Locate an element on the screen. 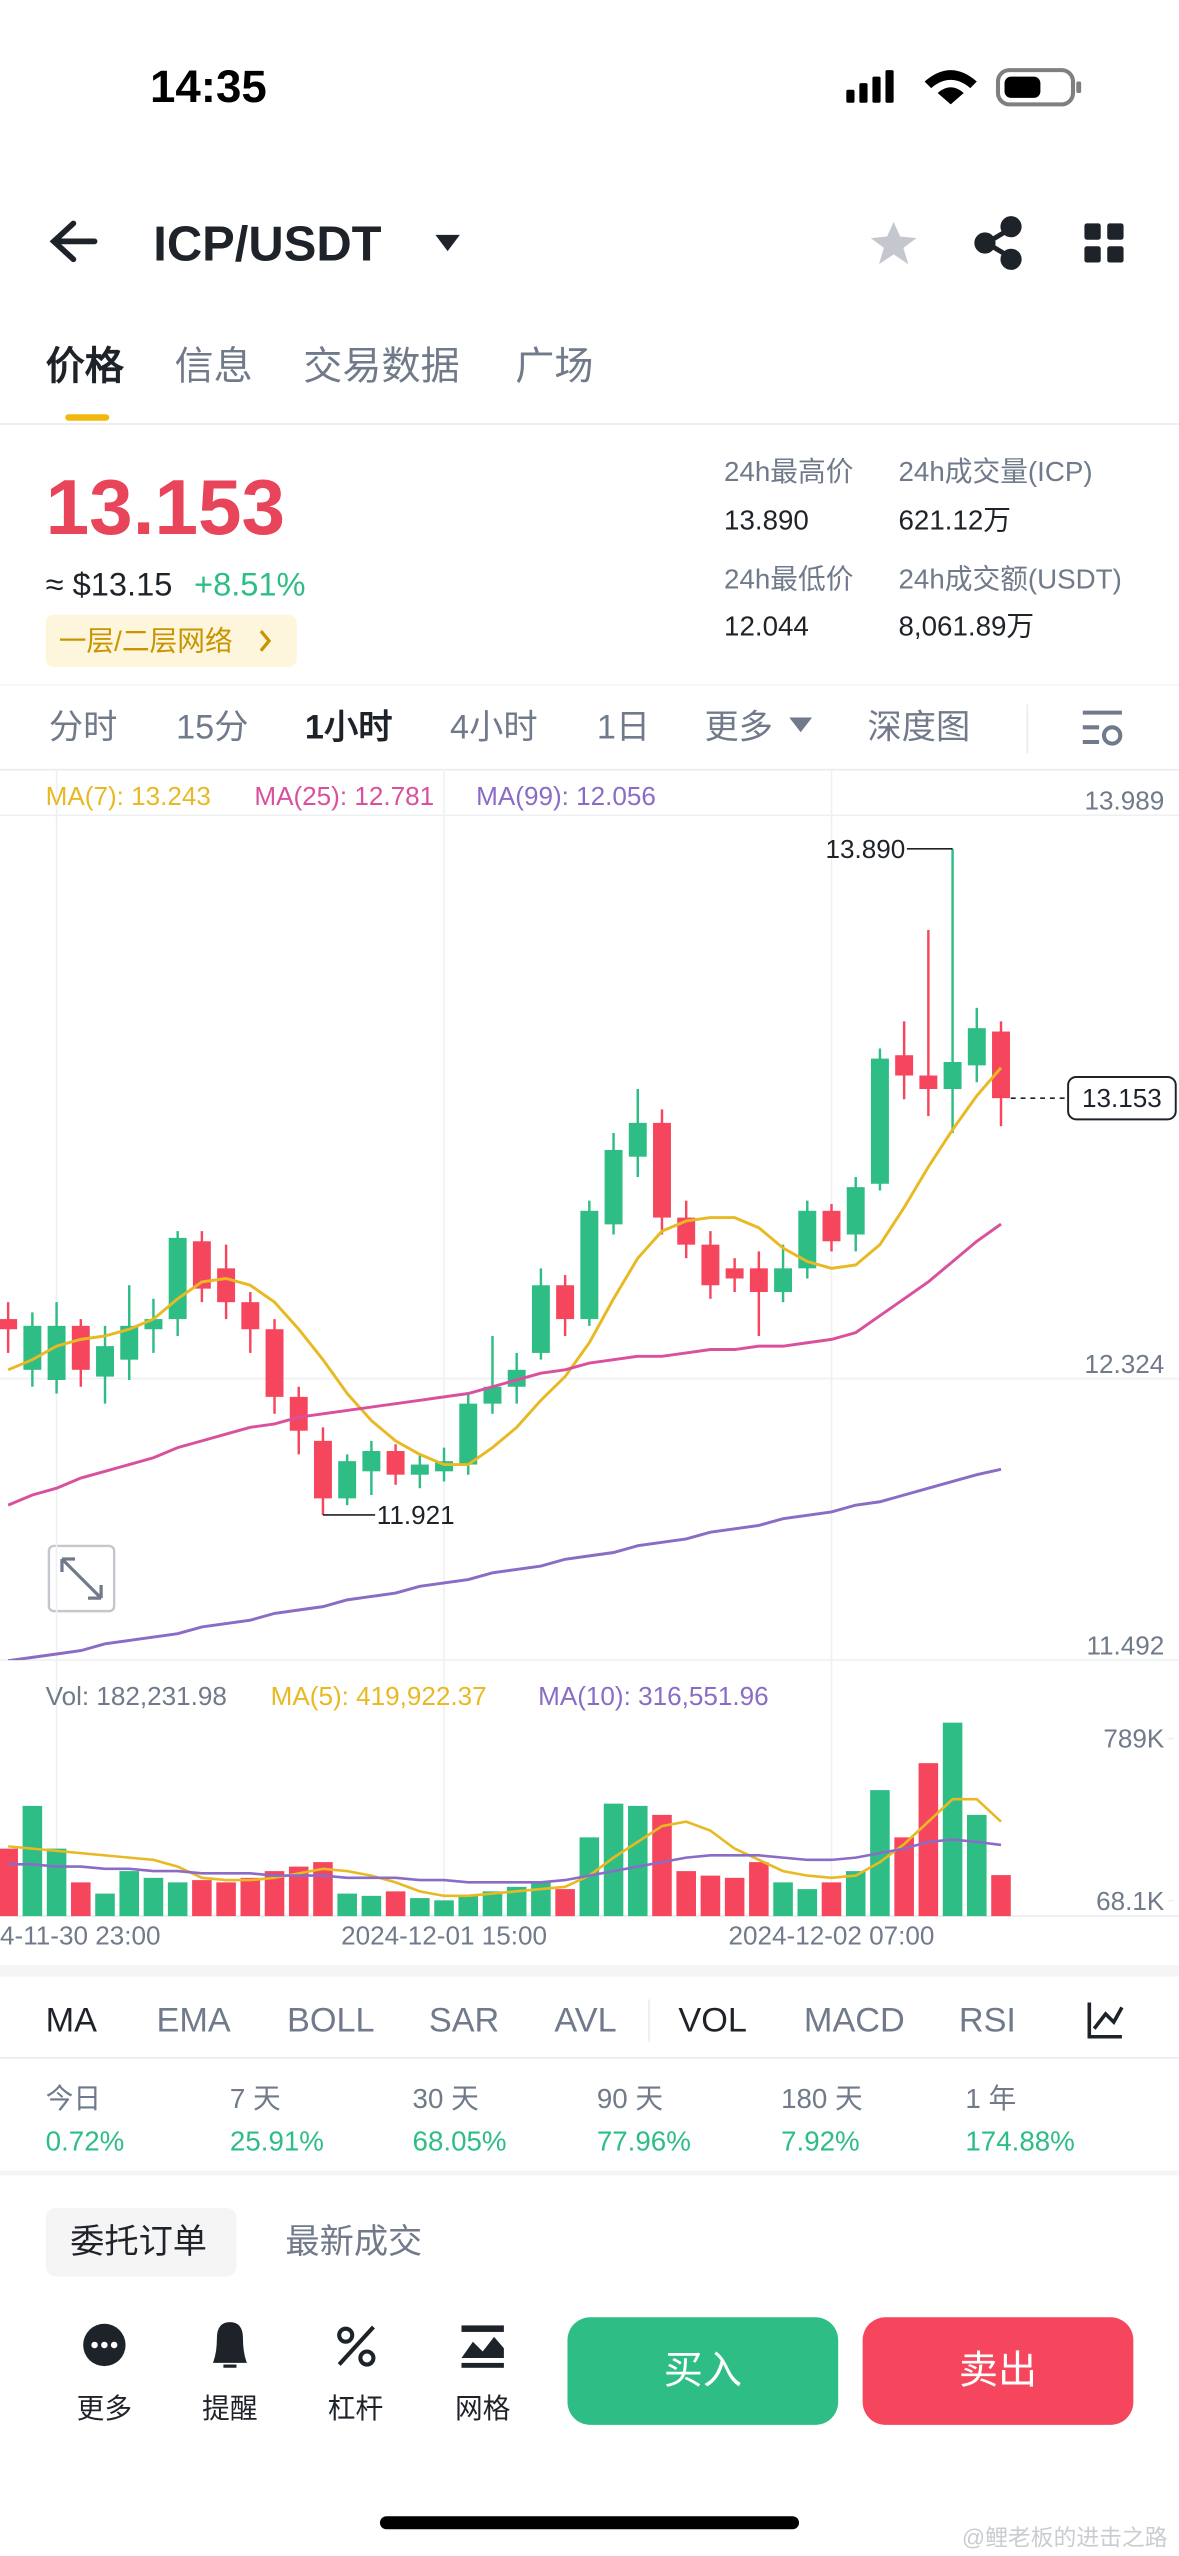 Image resolution: width=1179 pixels, height=2556 pixels. pair-dropdown is located at coordinates (447, 243).